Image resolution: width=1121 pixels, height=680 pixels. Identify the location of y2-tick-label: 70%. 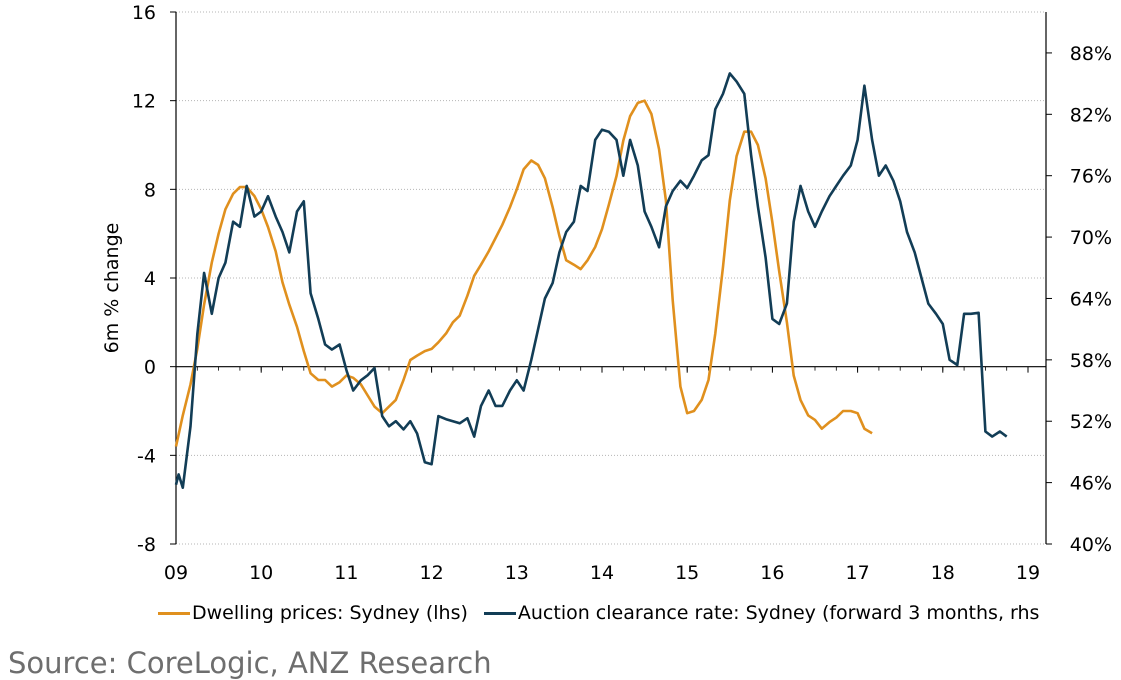
(1091, 238).